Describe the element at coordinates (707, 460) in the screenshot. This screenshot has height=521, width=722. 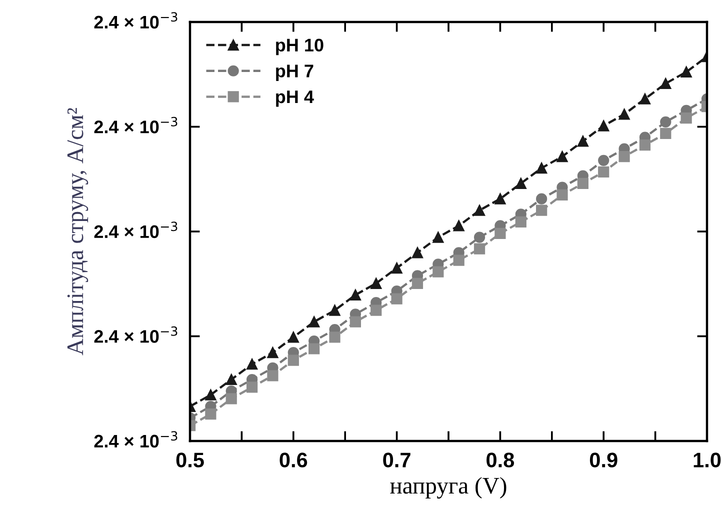
I see `x-tick-label: 1.0` at that location.